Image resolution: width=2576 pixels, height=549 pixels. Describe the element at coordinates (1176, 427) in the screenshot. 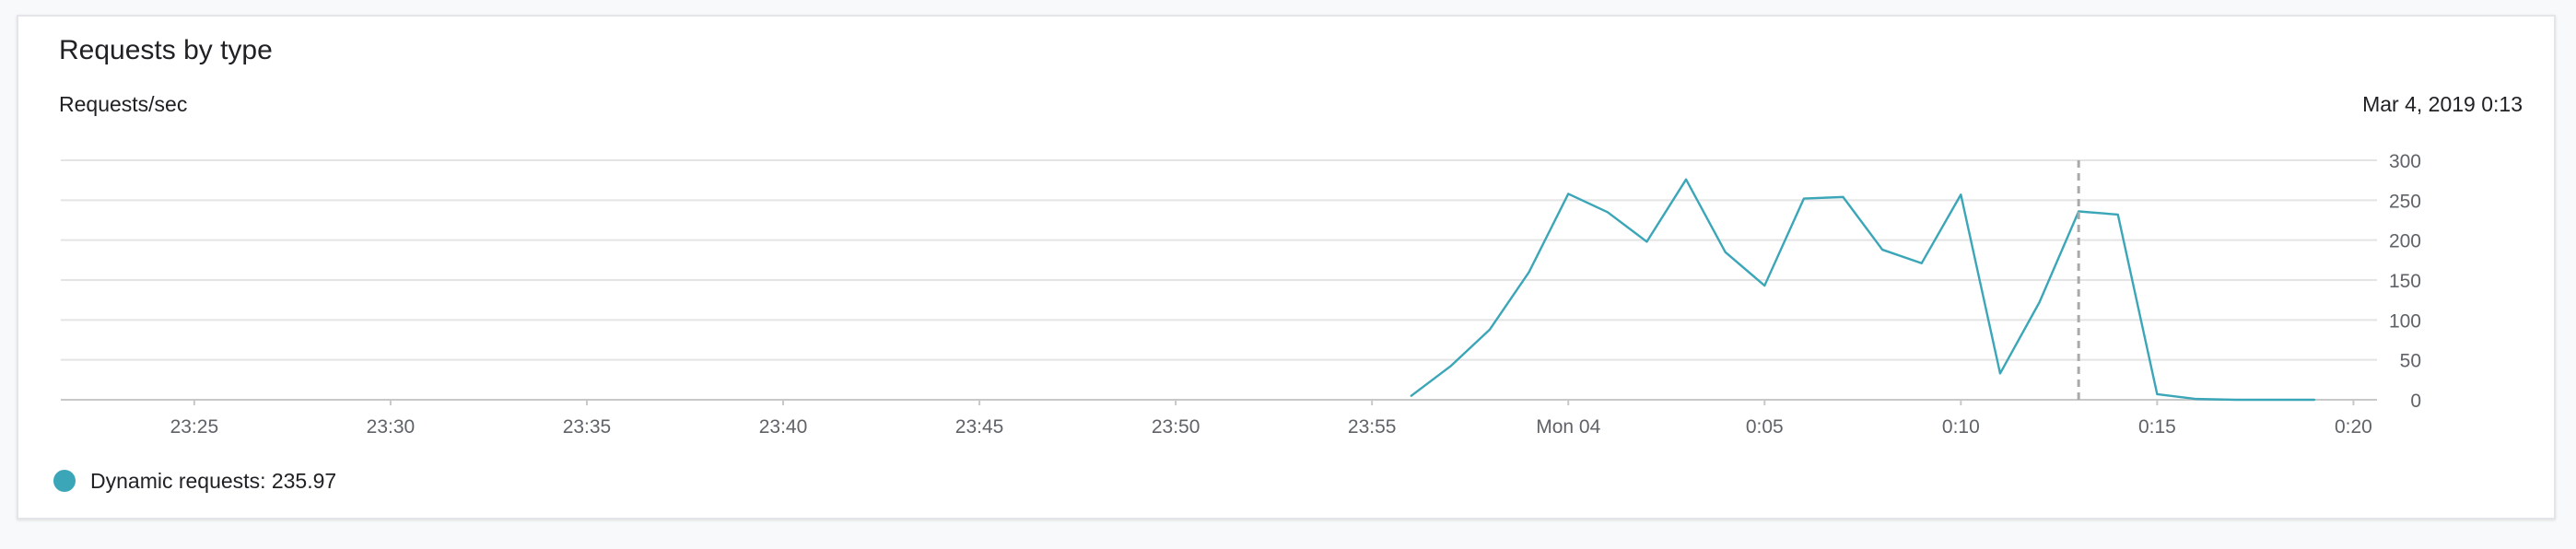

I see `x-tick-label: 23:50` at that location.